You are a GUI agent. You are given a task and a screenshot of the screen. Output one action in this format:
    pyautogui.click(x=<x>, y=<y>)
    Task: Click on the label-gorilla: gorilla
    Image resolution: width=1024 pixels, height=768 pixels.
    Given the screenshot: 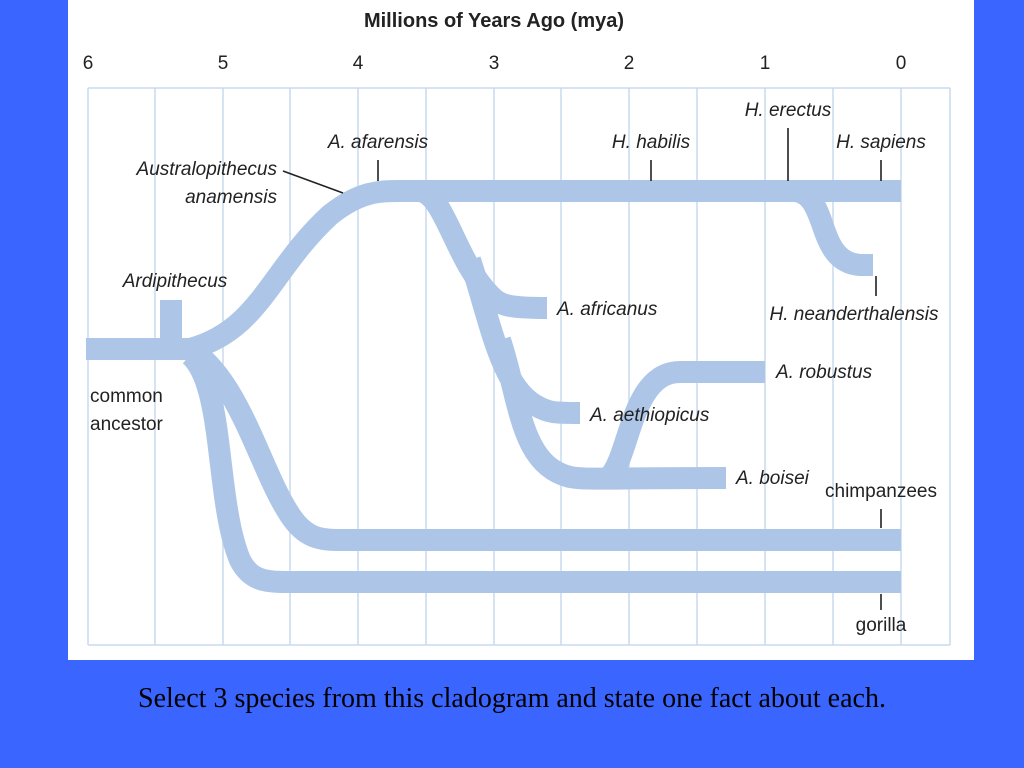 What is the action you would take?
    pyautogui.click(x=881, y=625)
    